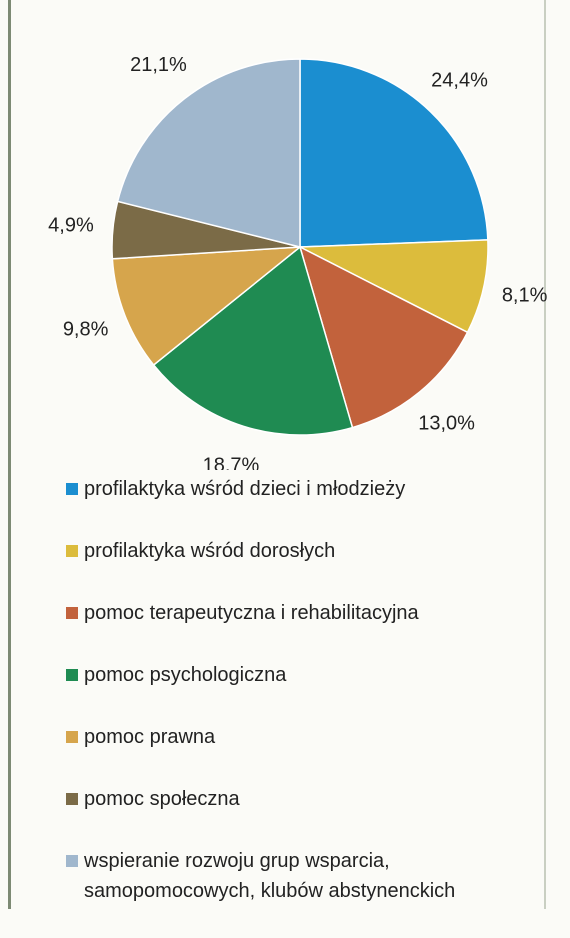 The image size is (570, 938). I want to click on data-label: 21,1%, so click(158, 65).